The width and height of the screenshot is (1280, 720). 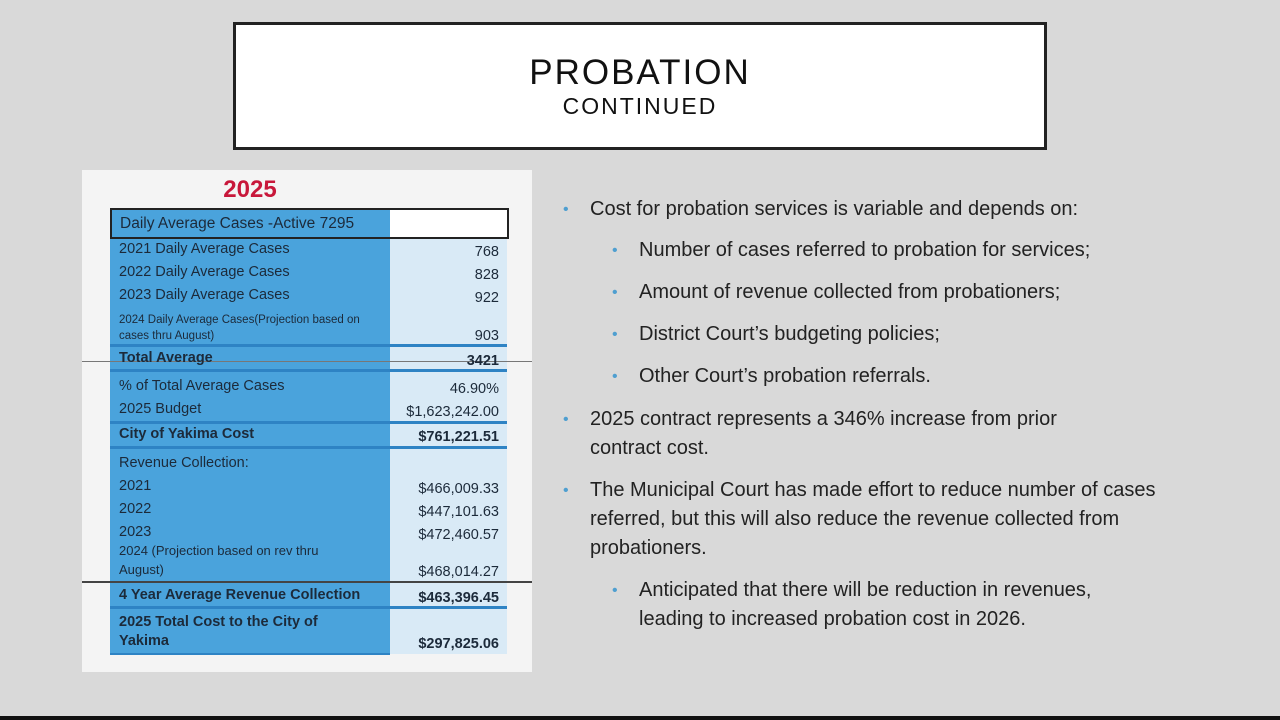 I want to click on row-label: 2023, so click(x=135, y=532).